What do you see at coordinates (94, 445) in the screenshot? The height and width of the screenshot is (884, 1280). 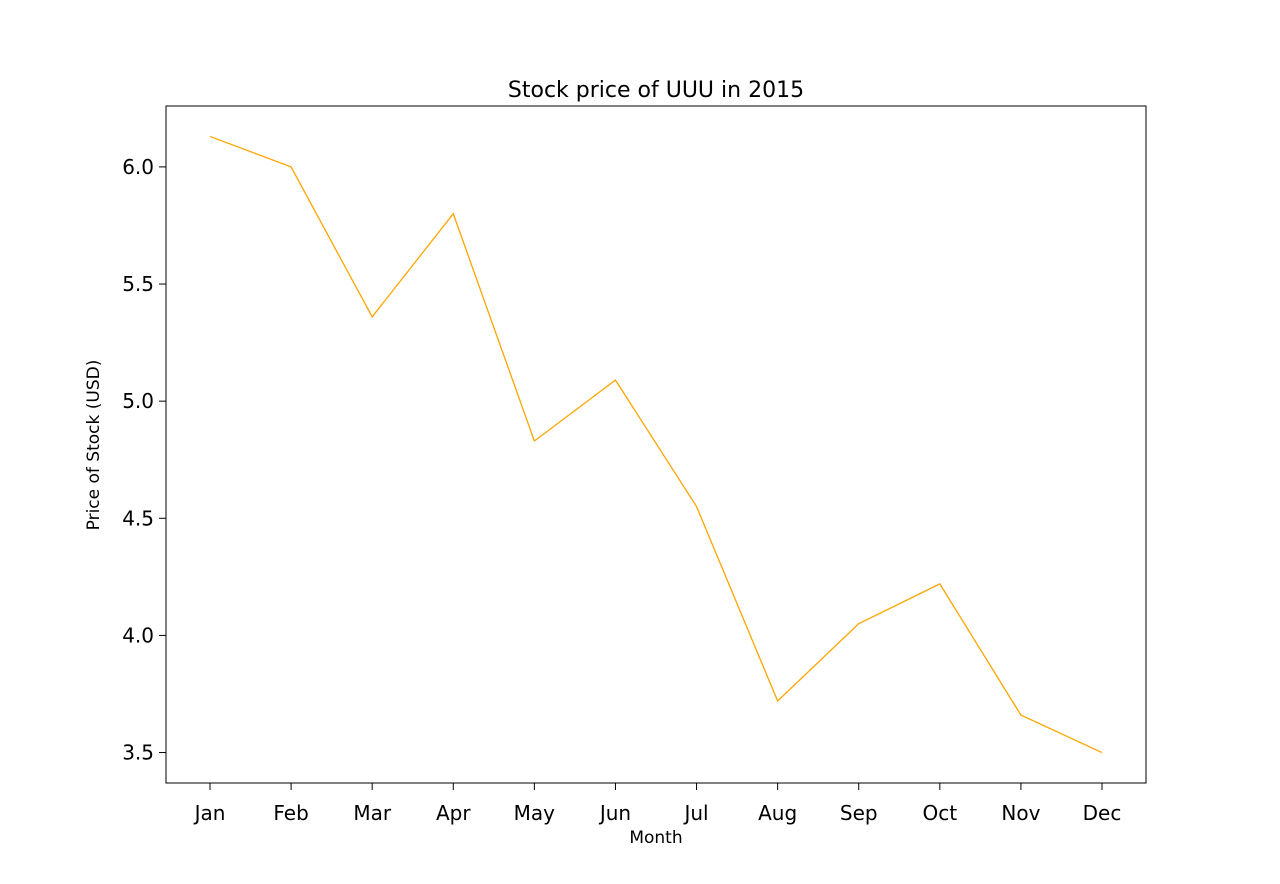 I see `y-axis-label: Price of Stock (USD)` at bounding box center [94, 445].